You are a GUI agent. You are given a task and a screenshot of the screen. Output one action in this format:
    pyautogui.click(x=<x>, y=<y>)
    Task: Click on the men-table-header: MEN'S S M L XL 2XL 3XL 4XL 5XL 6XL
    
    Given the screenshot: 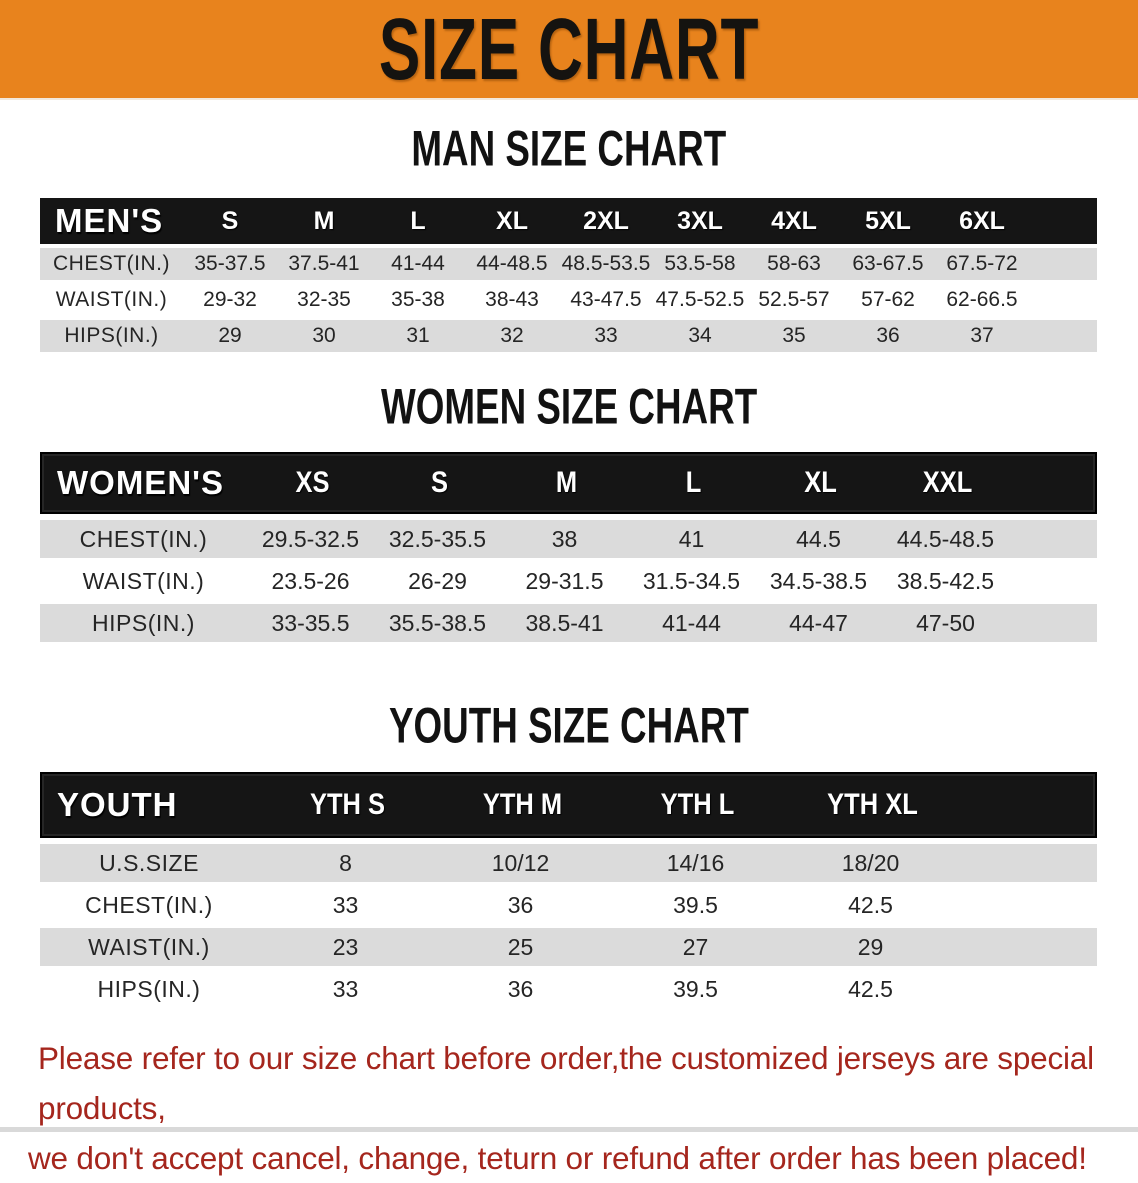 What is the action you would take?
    pyautogui.click(x=568, y=221)
    